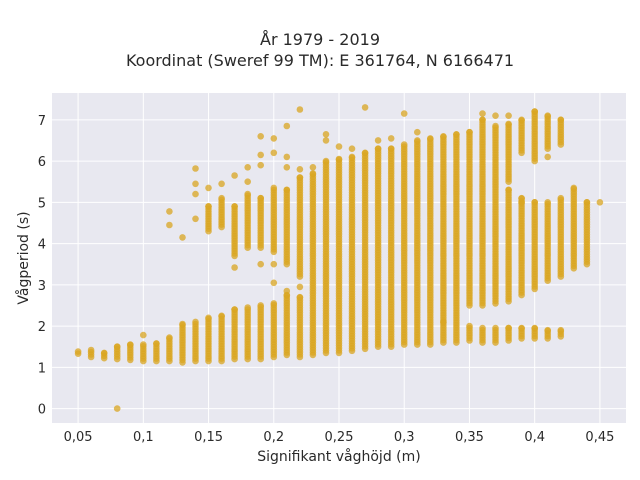  What do you see at coordinates (469, 437) in the screenshot?
I see `x-tick-label: 0,35` at bounding box center [469, 437].